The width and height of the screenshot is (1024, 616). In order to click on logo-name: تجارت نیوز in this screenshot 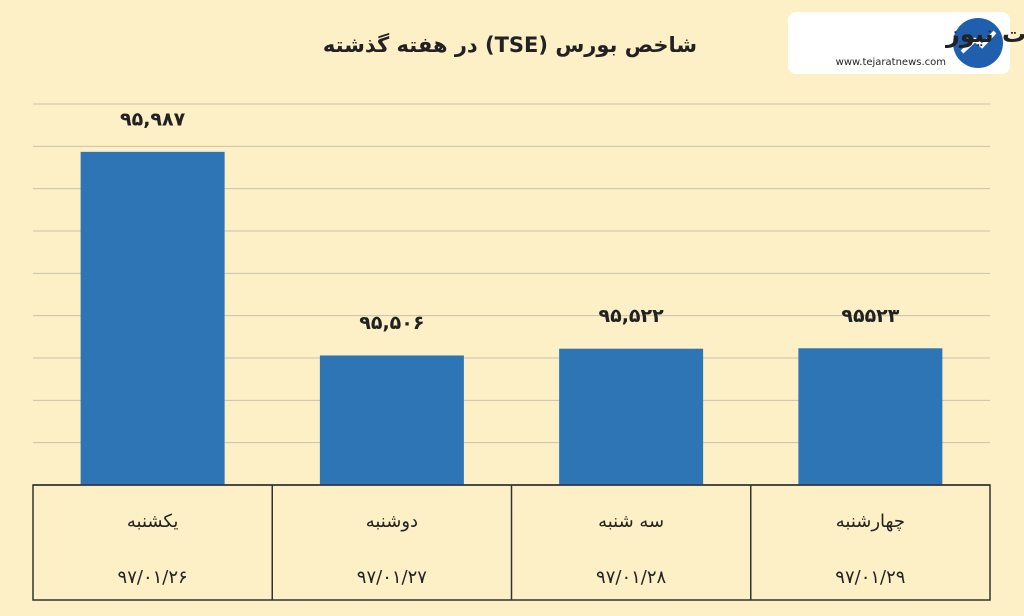, I will do `click(984, 34)`.